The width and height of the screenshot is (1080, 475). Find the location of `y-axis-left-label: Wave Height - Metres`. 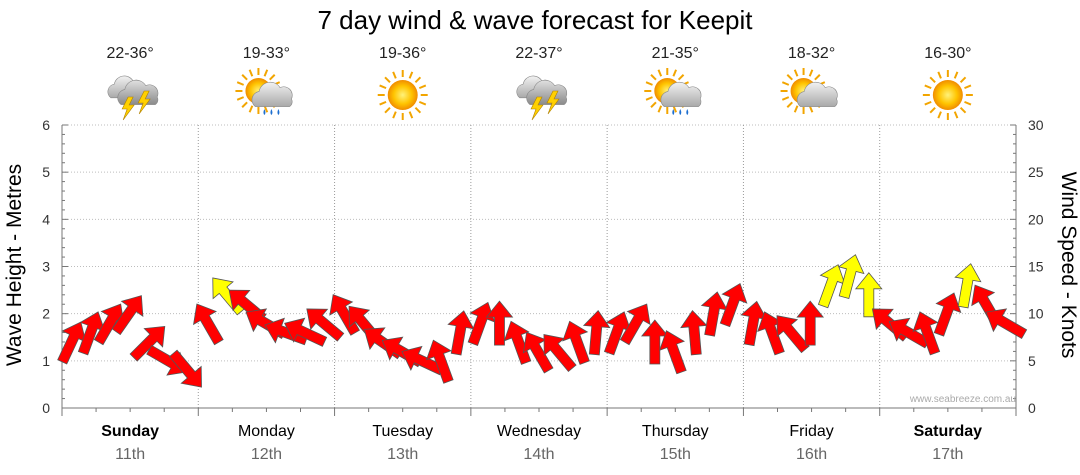

y-axis-left-label: Wave Height - Metres is located at coordinates (14, 265).